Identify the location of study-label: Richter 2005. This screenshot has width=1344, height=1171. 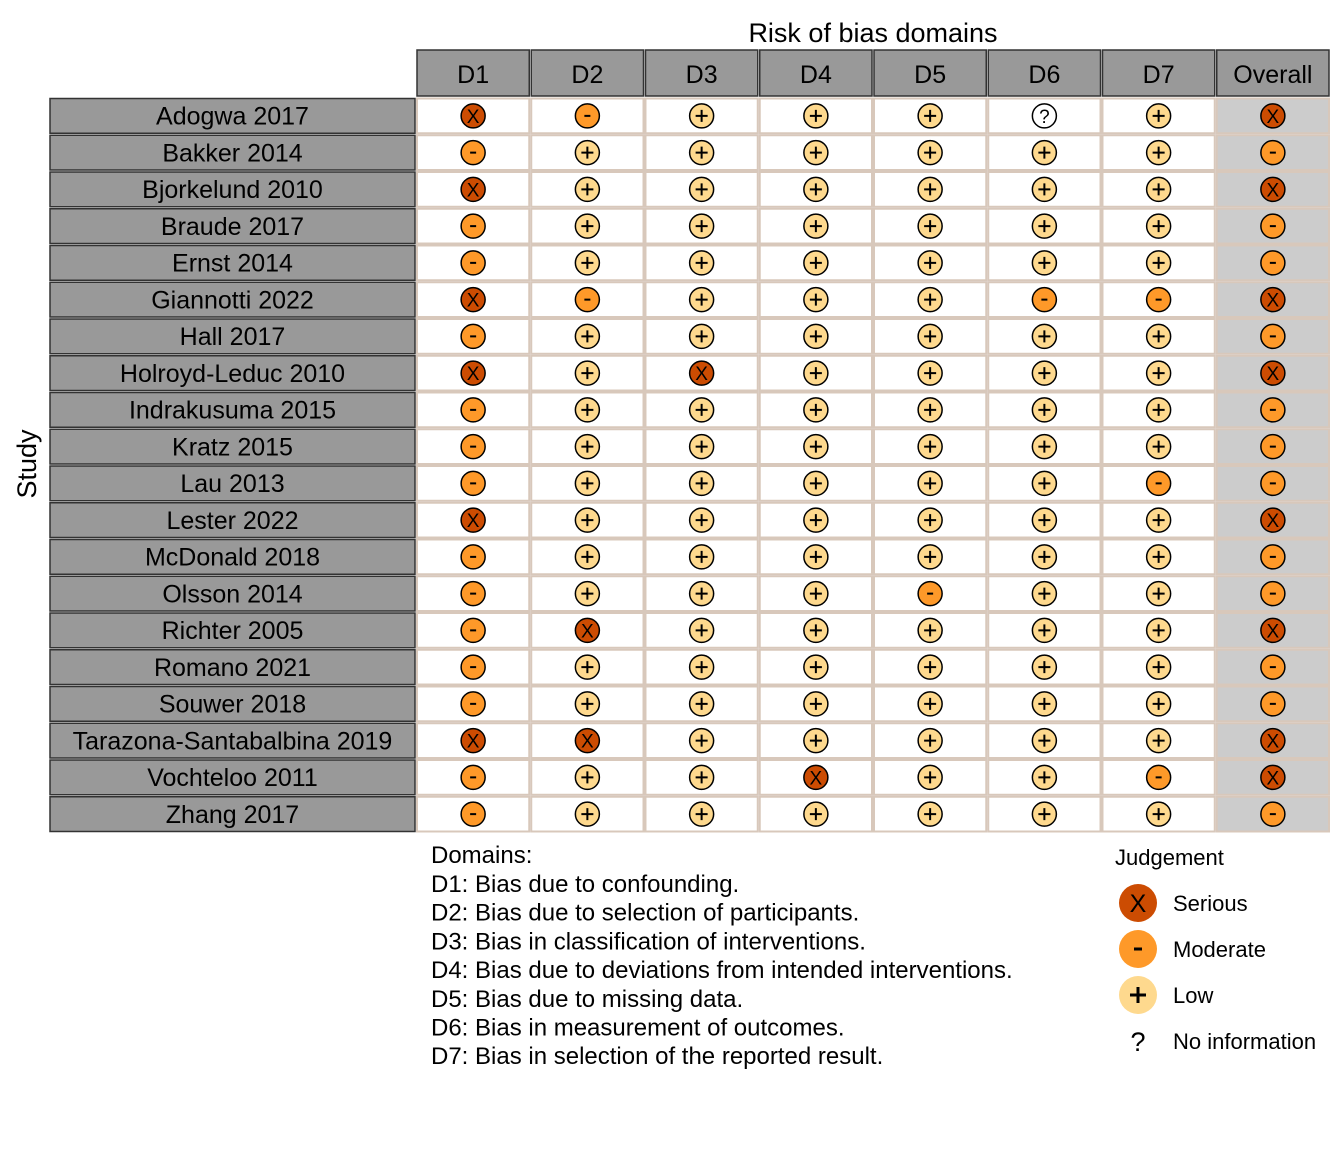
(233, 631).